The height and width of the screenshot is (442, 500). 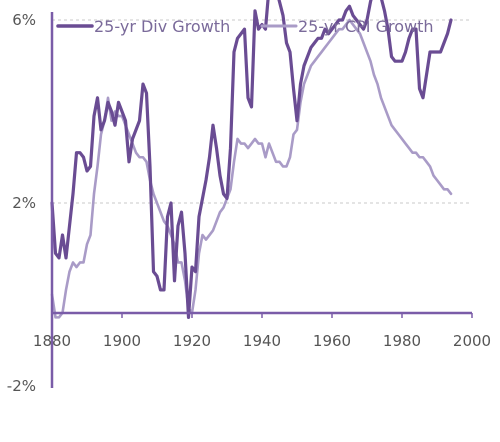 I want to click on x-tick-label: 1980, so click(x=402, y=341).